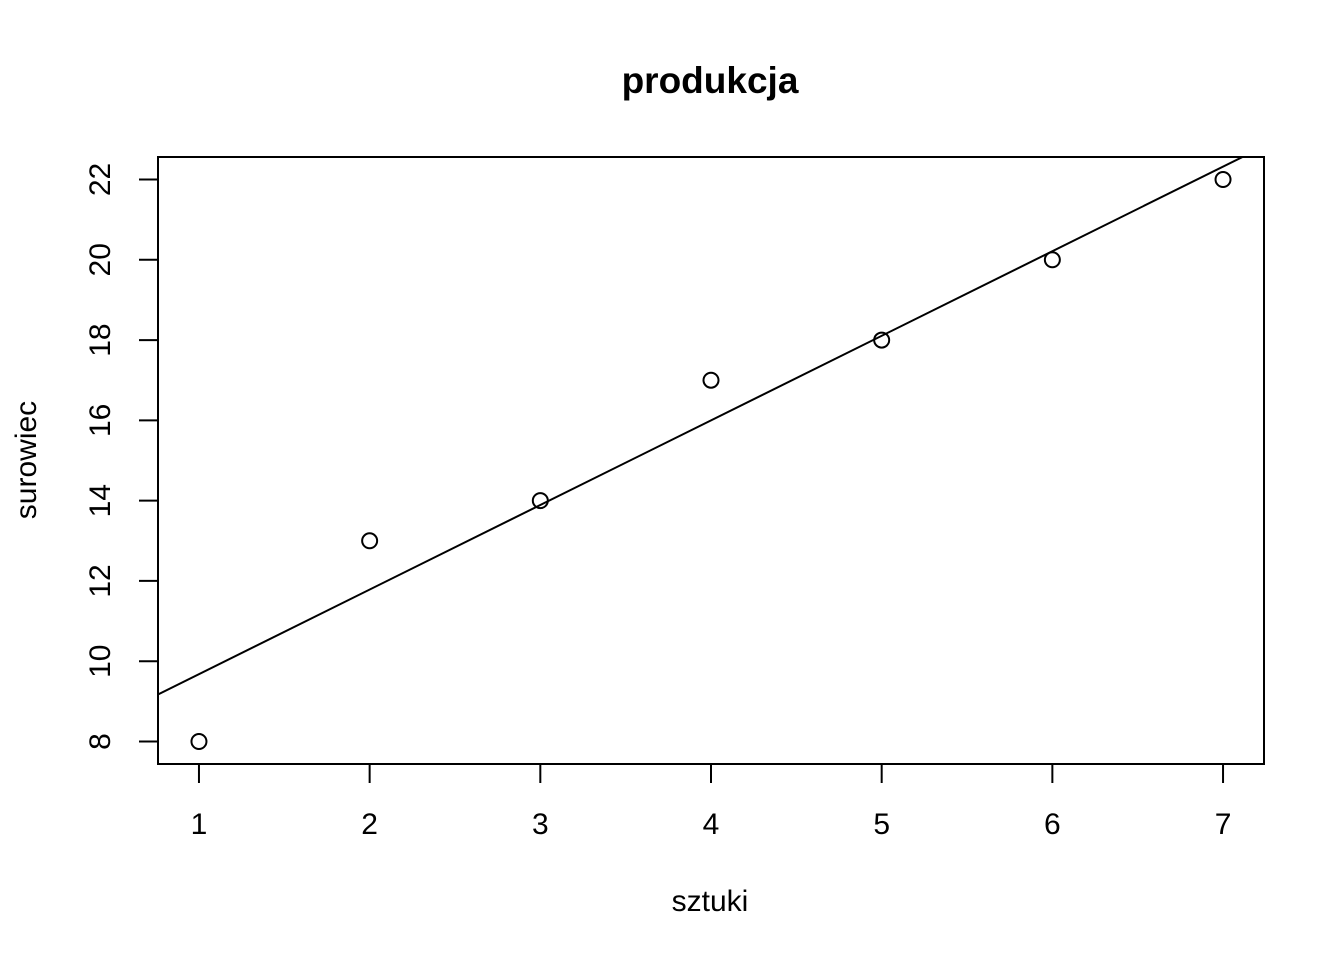 The image size is (1344, 960). What do you see at coordinates (100, 179) in the screenshot?
I see `y-tick-label: 22` at bounding box center [100, 179].